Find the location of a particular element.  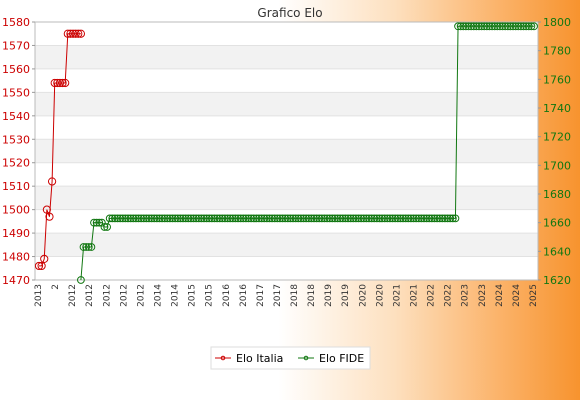

legend-label-italia: Elo Italia is located at coordinates (259, 358).